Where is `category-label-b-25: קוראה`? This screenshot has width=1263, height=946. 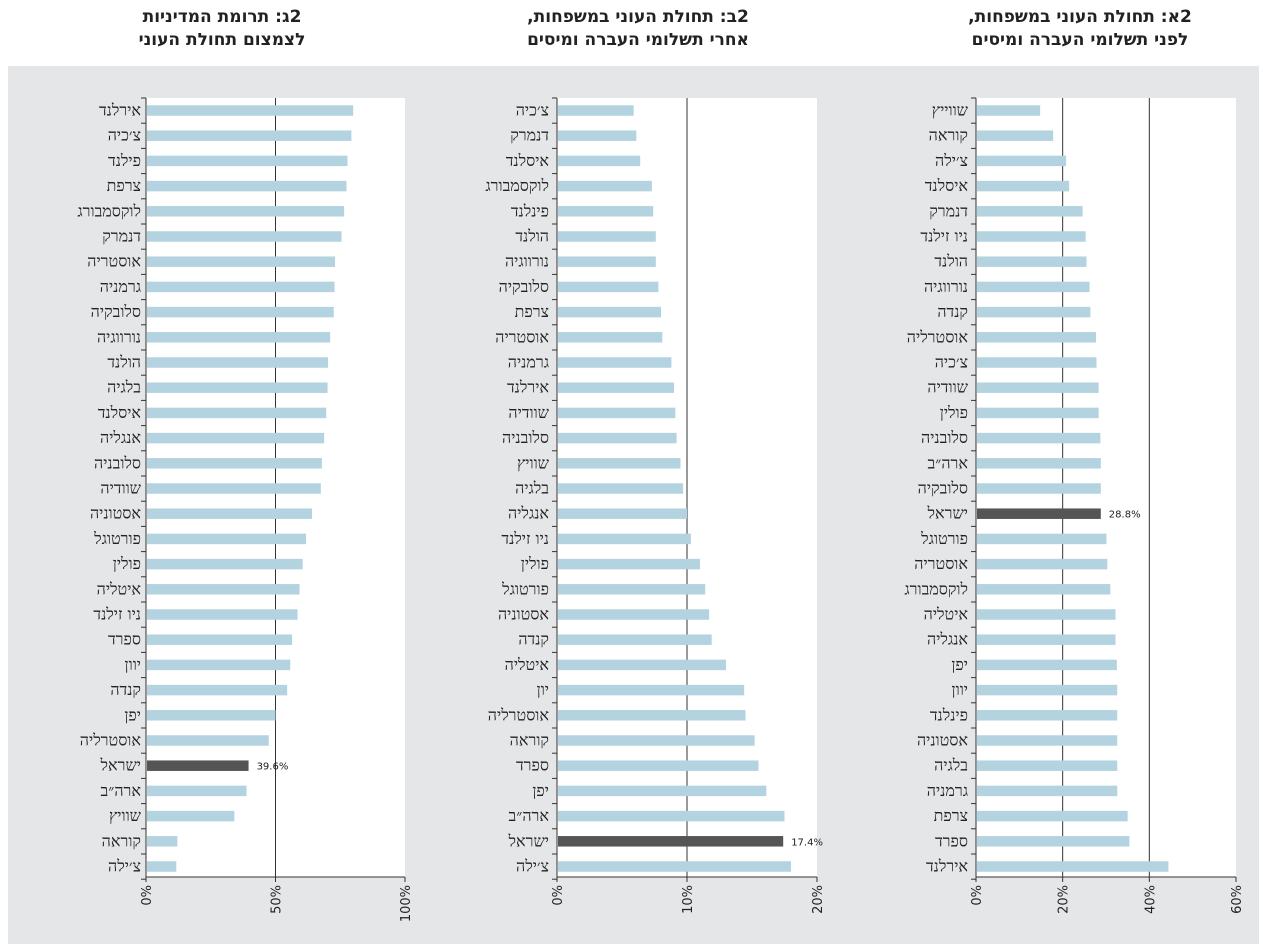 category-label-b-25: קוראה is located at coordinates (529, 740).